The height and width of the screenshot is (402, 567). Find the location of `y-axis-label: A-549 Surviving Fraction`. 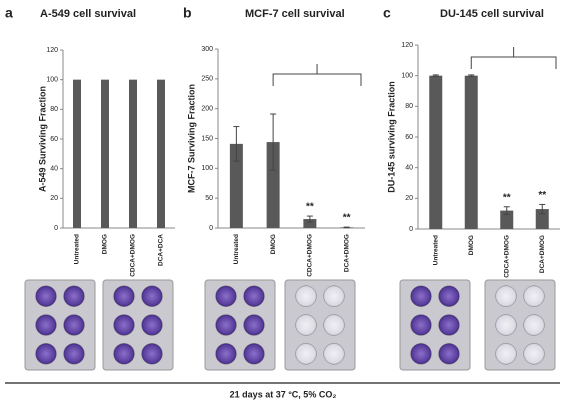

y-axis-label: A-549 Surviving Fraction is located at coordinates (42, 139).